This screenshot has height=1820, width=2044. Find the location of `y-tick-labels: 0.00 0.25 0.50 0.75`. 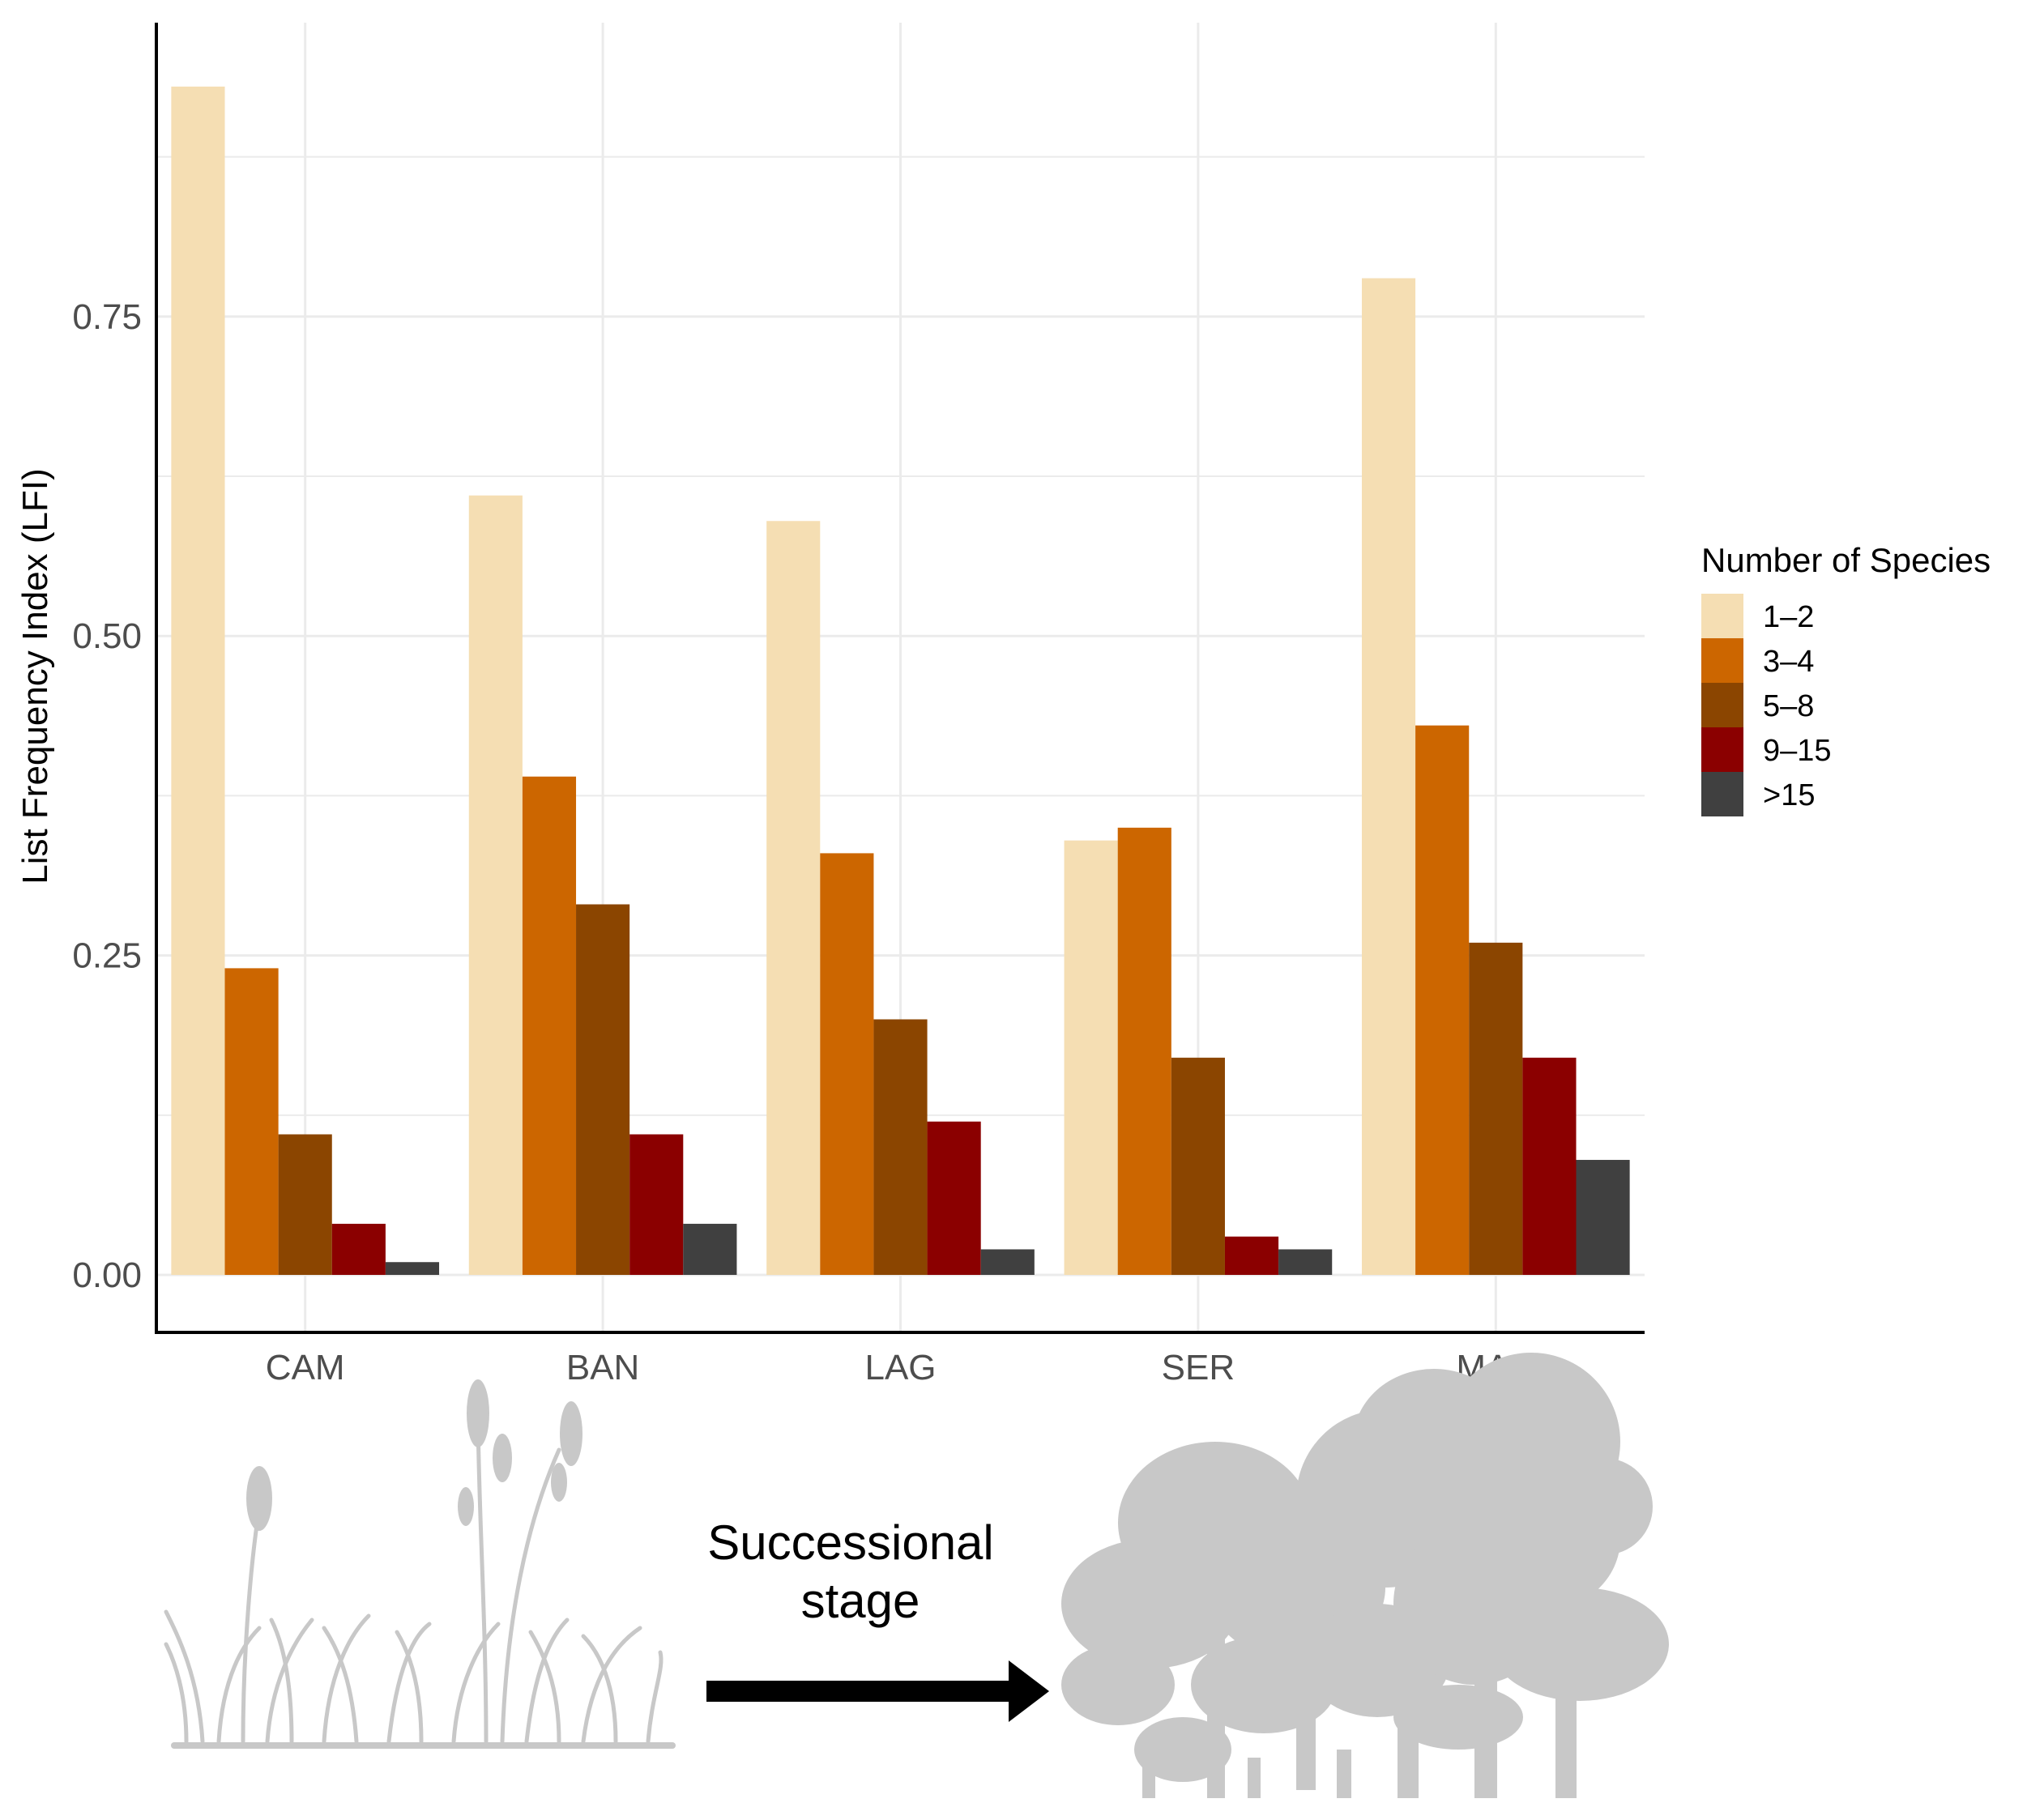

y-tick-labels: 0.00 0.25 0.50 0.75 is located at coordinates (107, 796).